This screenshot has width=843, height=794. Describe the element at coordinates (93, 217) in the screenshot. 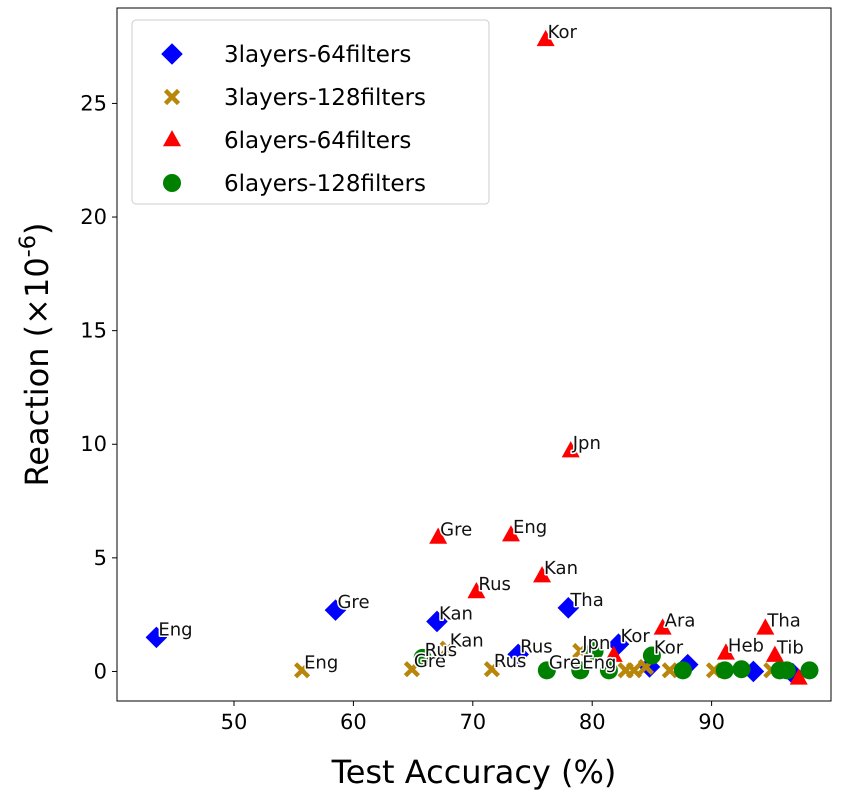

I see `y-tick-label: 20` at that location.